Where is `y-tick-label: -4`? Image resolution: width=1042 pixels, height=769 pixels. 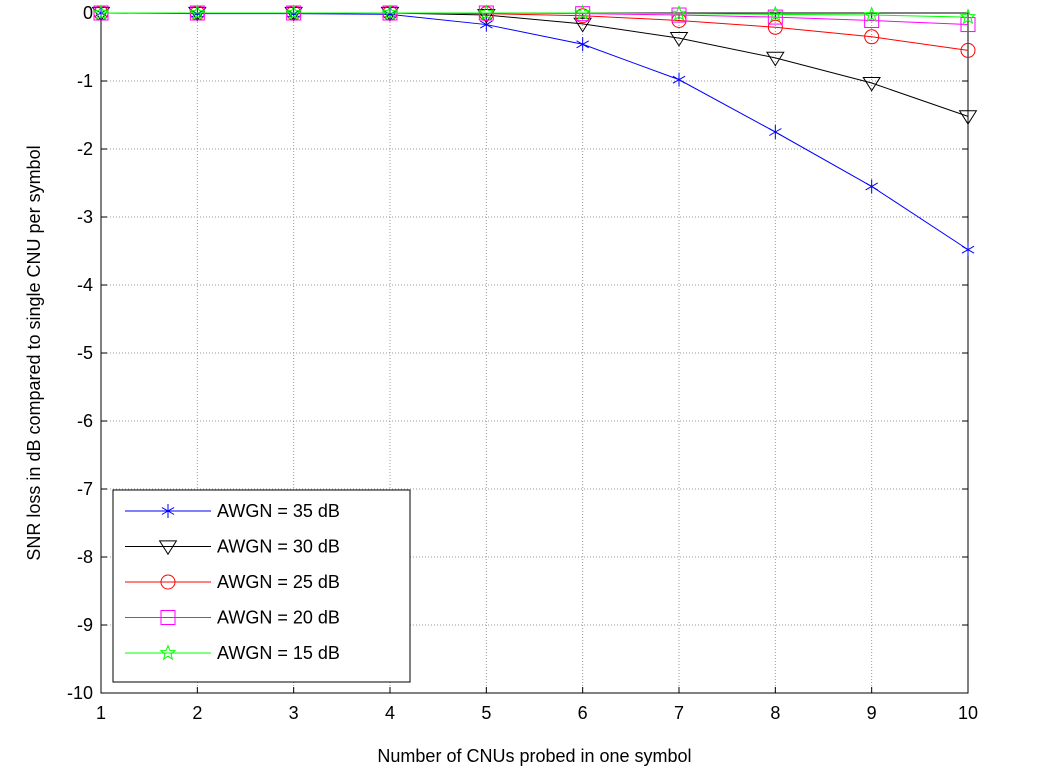 y-tick-label: -4 is located at coordinates (85, 285).